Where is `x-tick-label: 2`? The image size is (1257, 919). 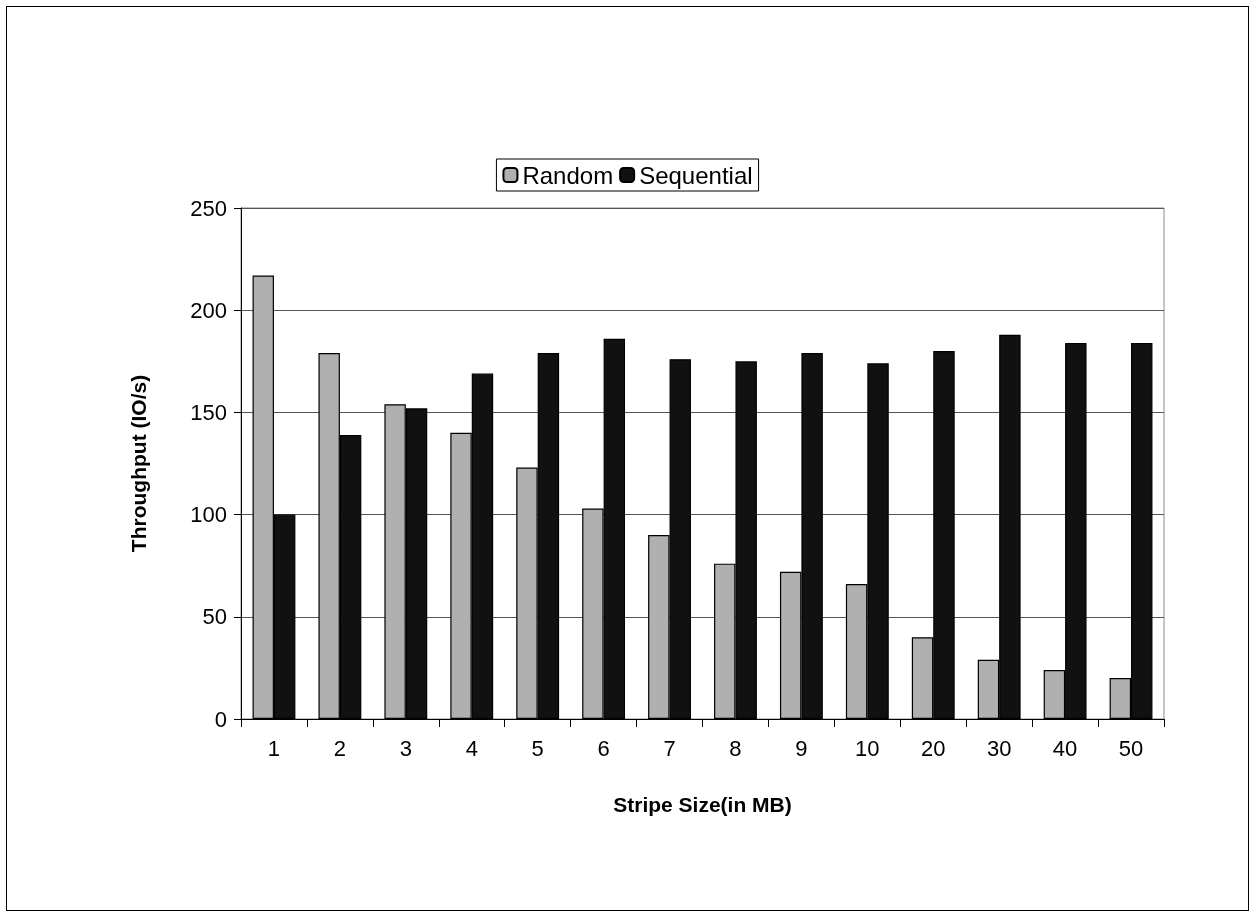 x-tick-label: 2 is located at coordinates (340, 748).